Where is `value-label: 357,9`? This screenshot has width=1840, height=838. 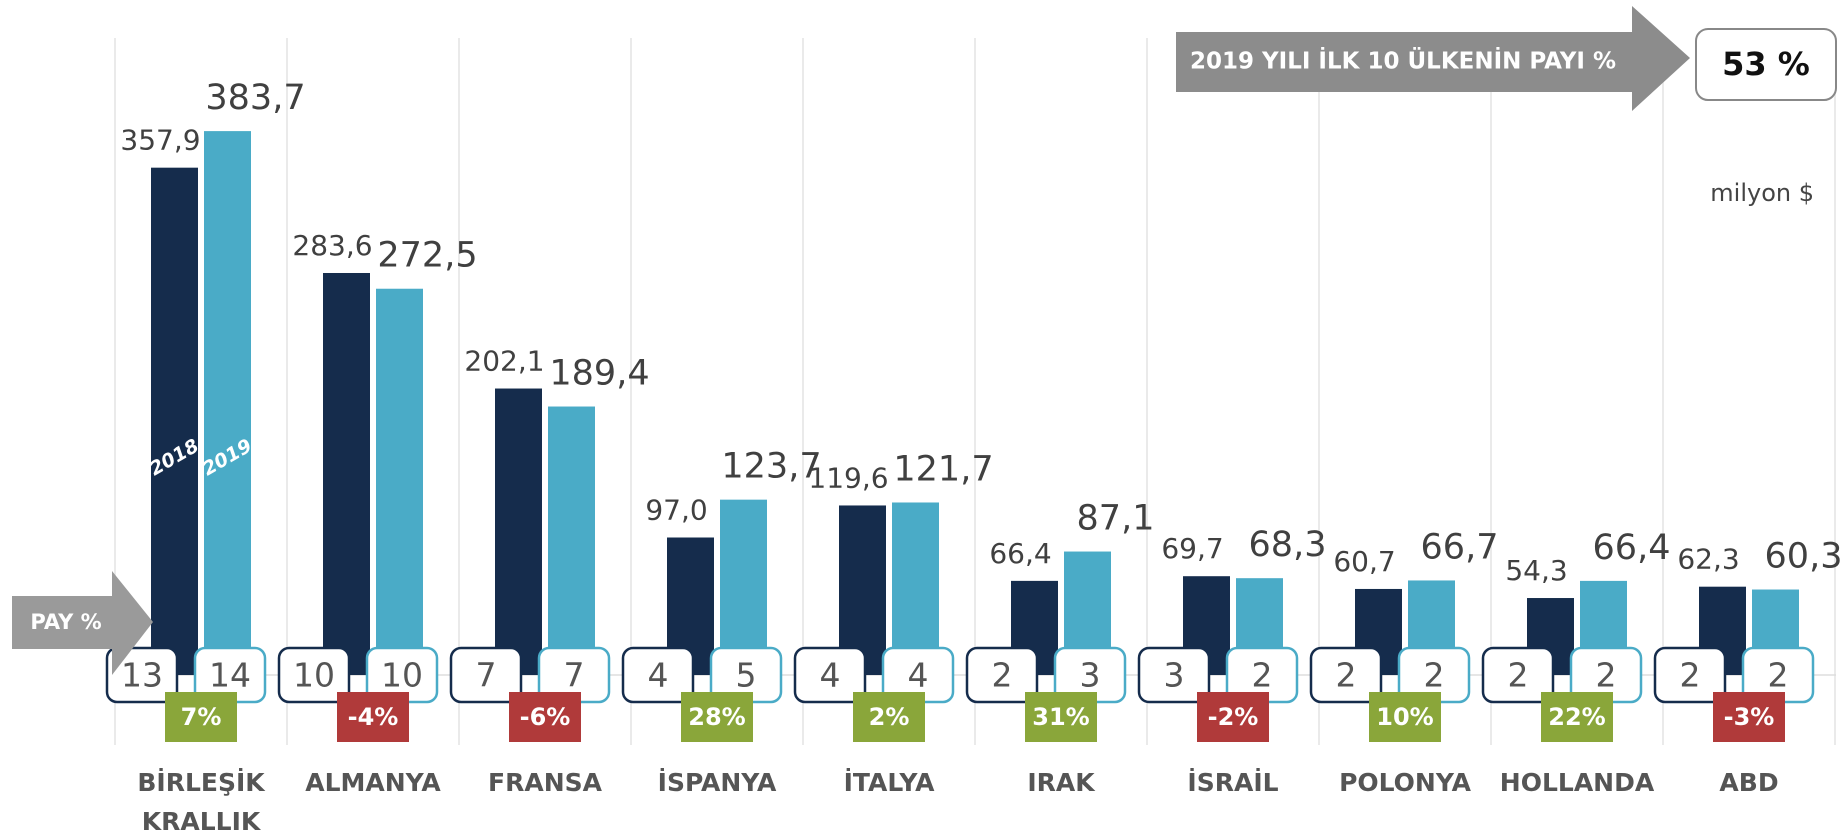
value-label: 357,9 is located at coordinates (160, 140).